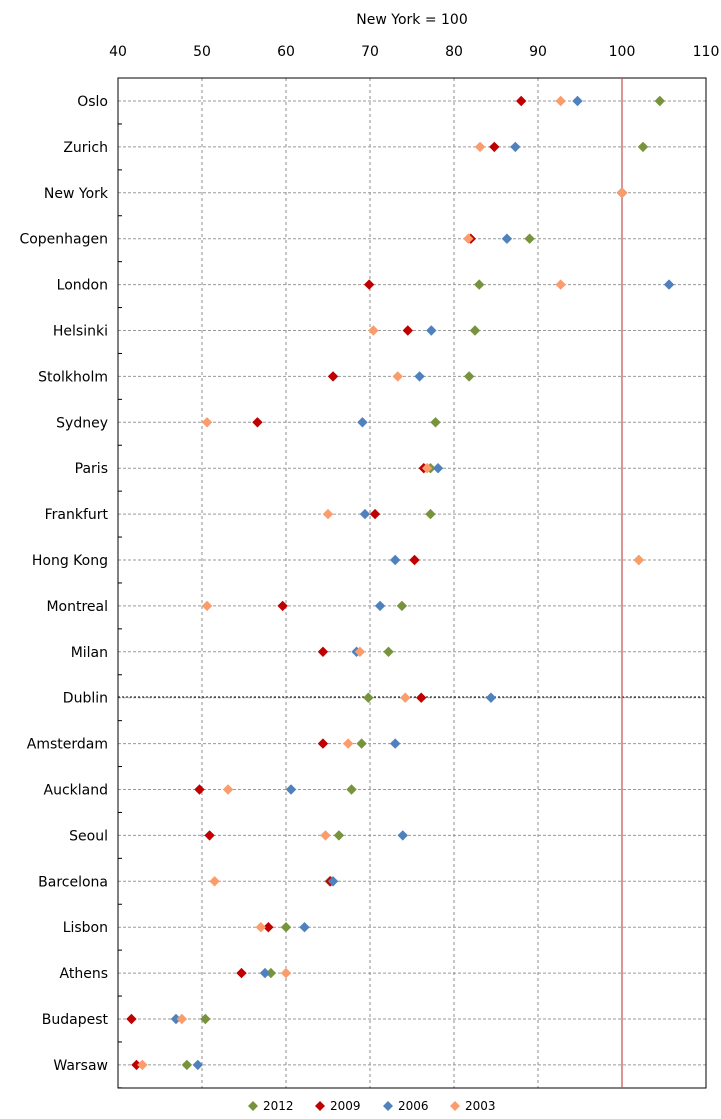 The image size is (721, 1119). I want to click on category-label: New York, so click(76, 194).